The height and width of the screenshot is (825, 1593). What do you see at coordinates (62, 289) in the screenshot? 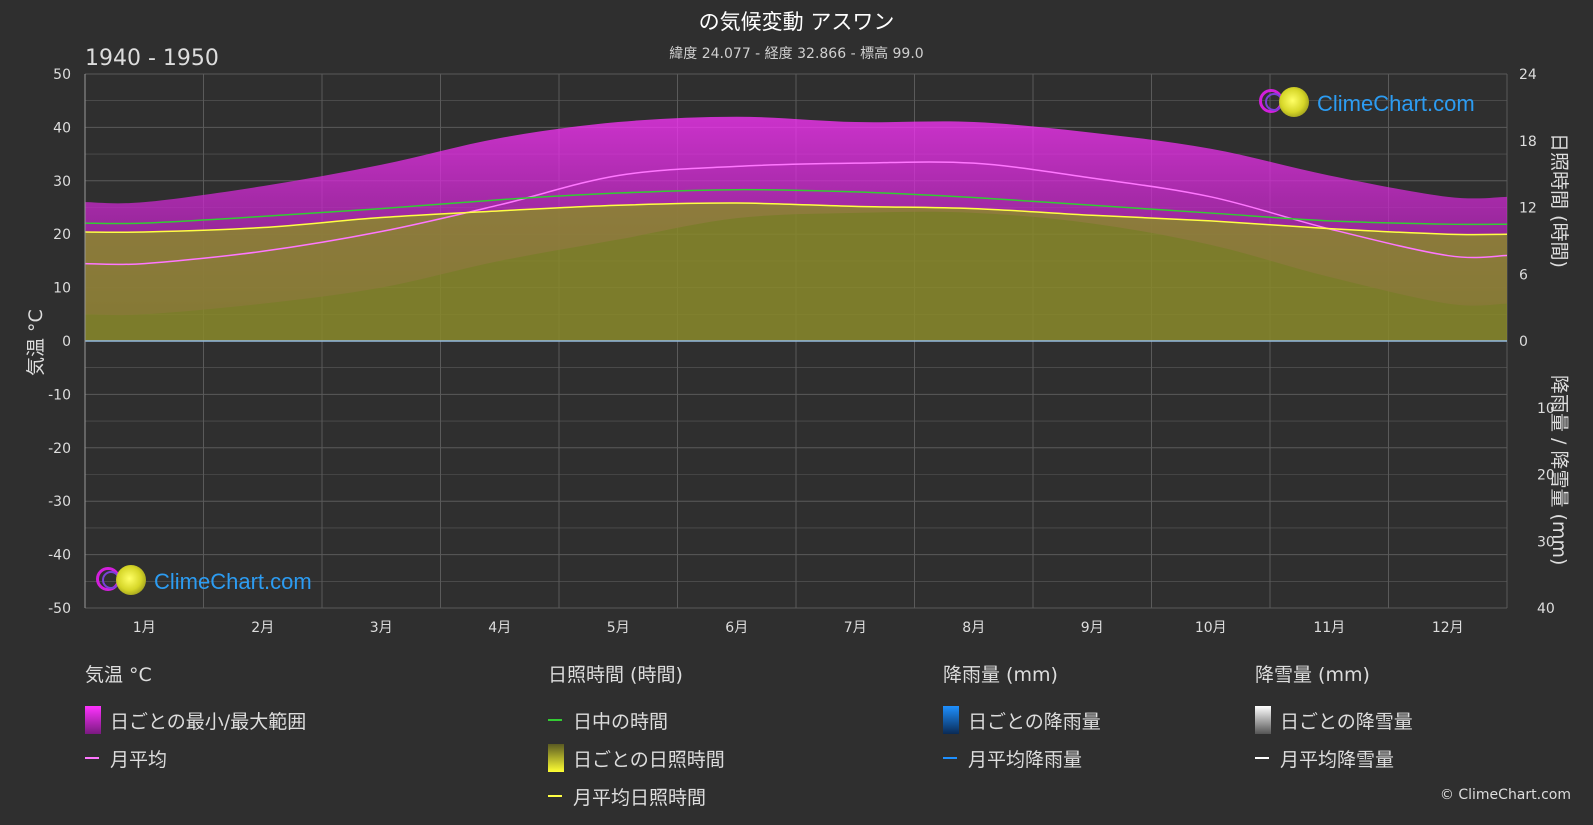
I see `left-tick-label: 10` at bounding box center [62, 289].